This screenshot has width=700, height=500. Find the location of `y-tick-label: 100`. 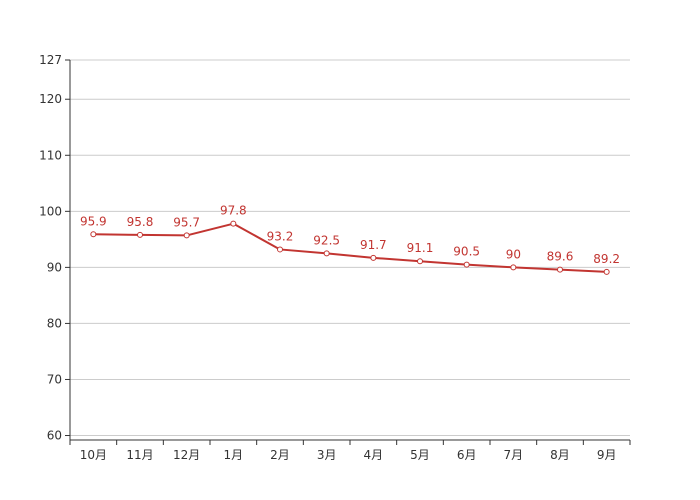

y-tick-label: 100 is located at coordinates (50, 211).